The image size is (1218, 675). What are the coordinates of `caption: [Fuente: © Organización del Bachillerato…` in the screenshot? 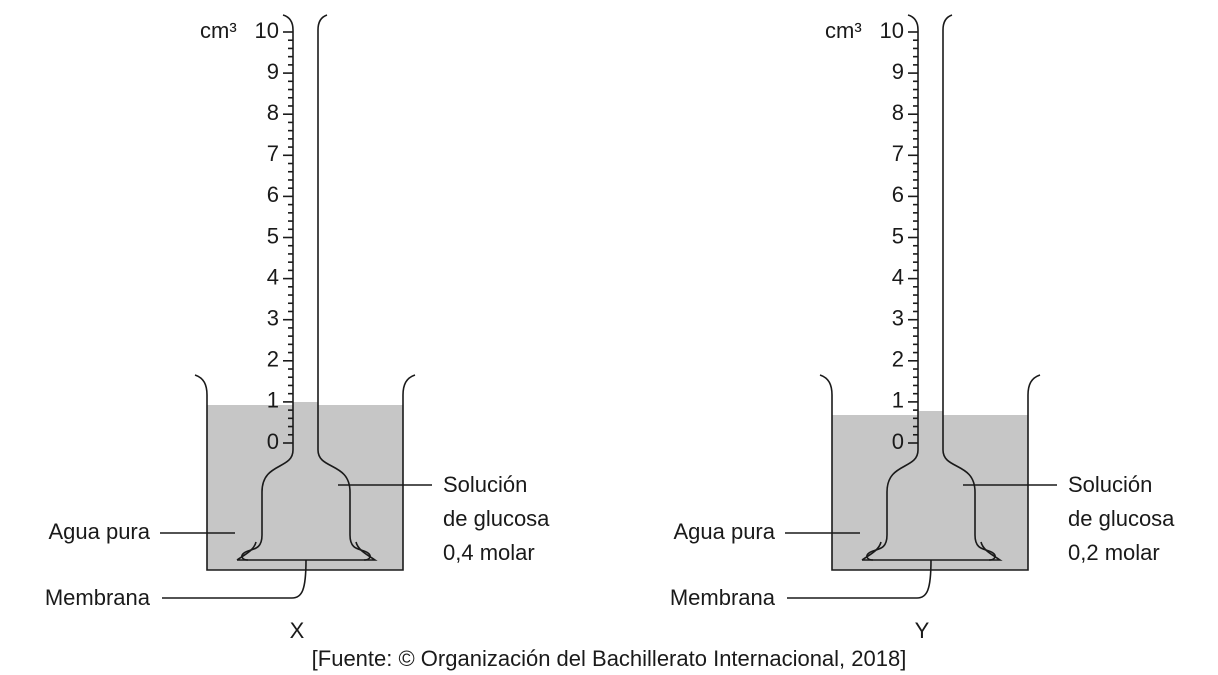 It's located at (609, 658).